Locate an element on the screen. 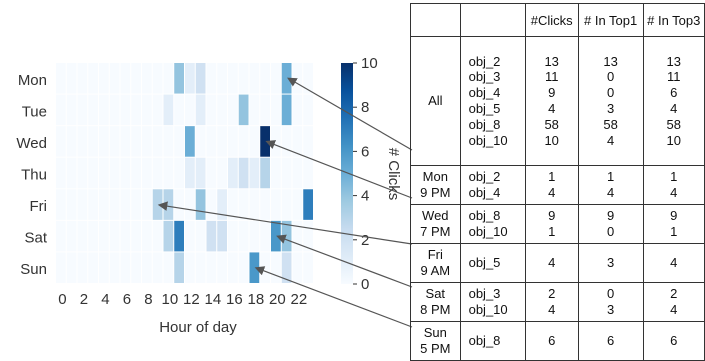  table-row: Fri 9 AM obj_5 4 3 4 is located at coordinates (557, 263).